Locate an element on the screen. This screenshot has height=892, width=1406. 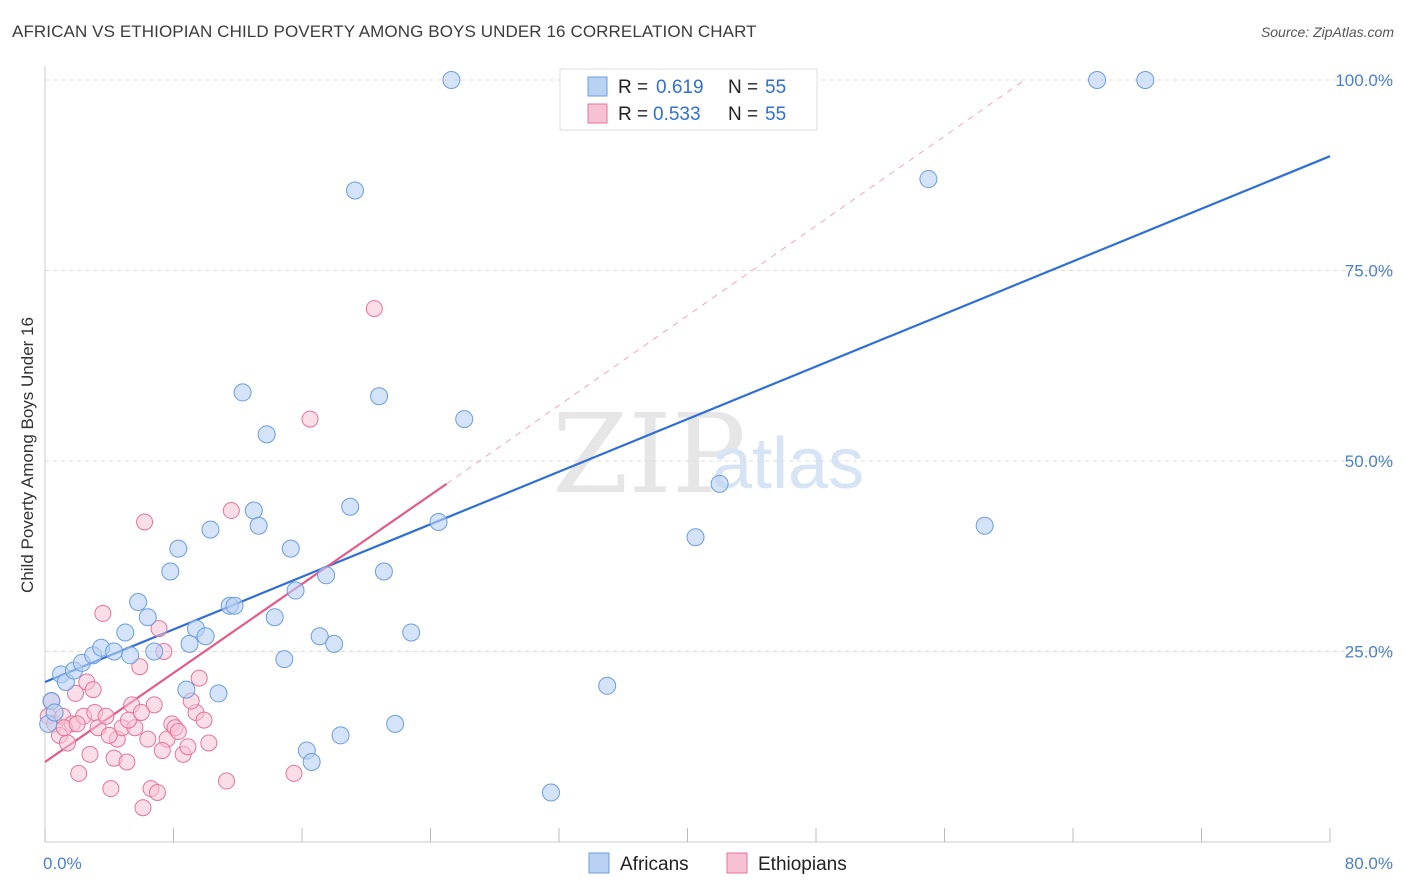
bottom-legend-swatch-ethiopians is located at coordinates (737, 863).